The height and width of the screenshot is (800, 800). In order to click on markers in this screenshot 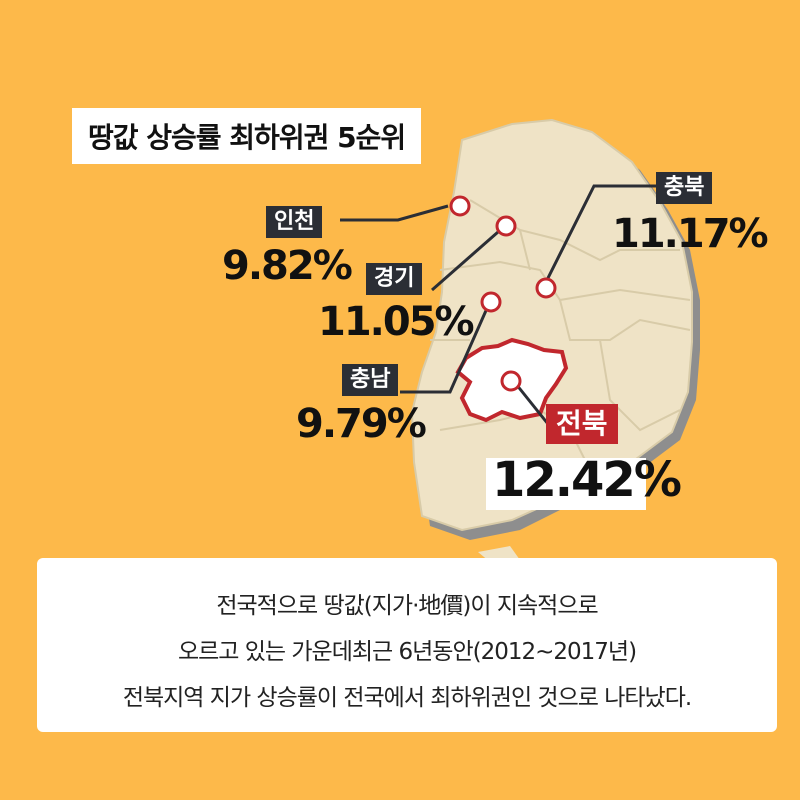, I will do `click(503, 293)`.